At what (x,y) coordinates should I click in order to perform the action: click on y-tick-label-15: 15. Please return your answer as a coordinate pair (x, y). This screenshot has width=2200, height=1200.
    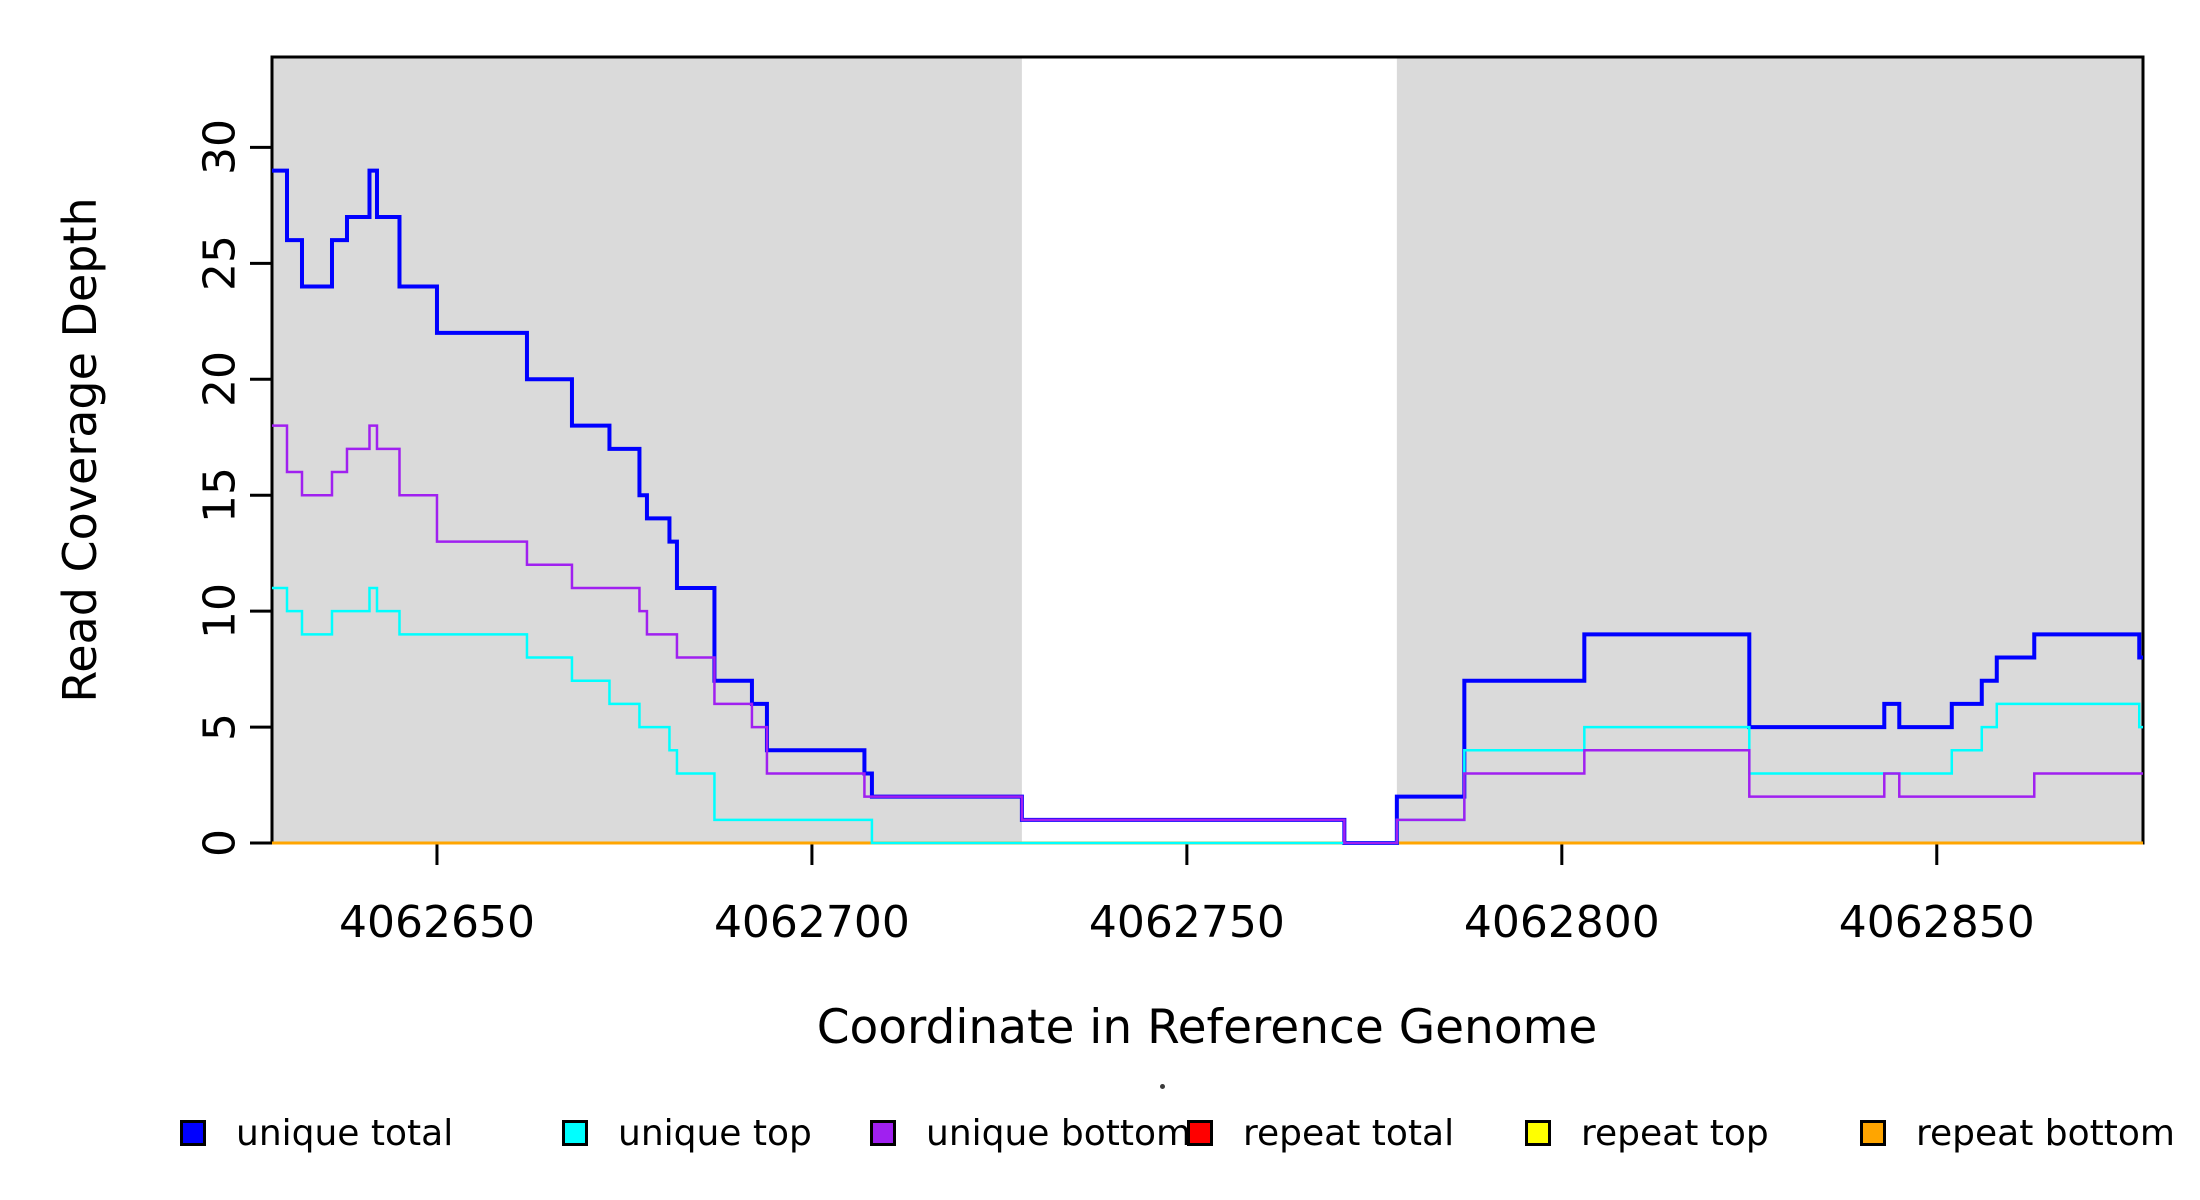
    Looking at the image, I should click on (220, 495).